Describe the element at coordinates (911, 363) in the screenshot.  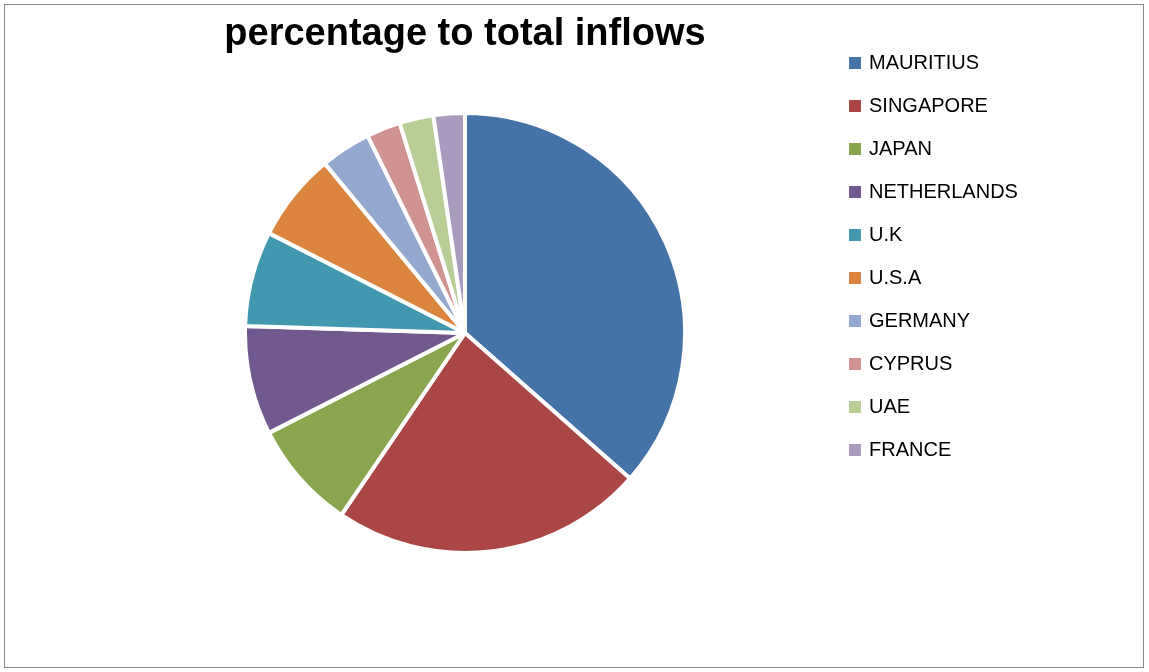
I see `legend-label: CYPRUS` at that location.